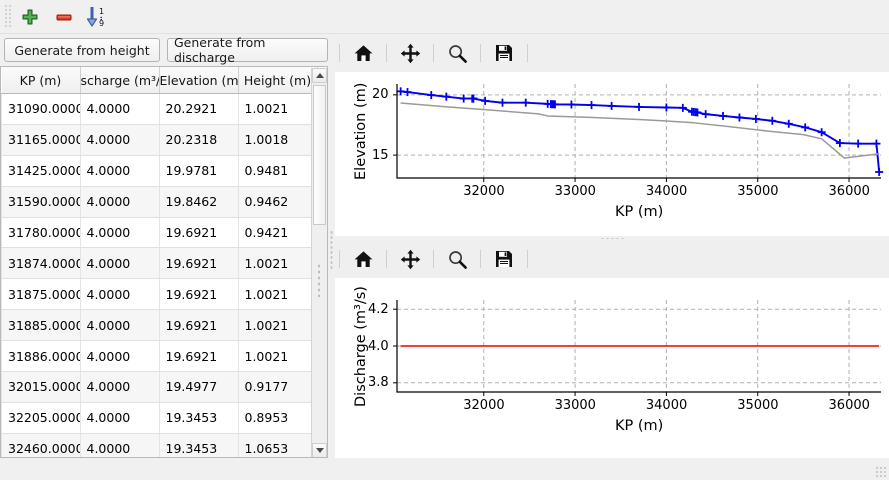  What do you see at coordinates (199, 387) in the screenshot?
I see `cell-elevation: 19.4977` at bounding box center [199, 387].